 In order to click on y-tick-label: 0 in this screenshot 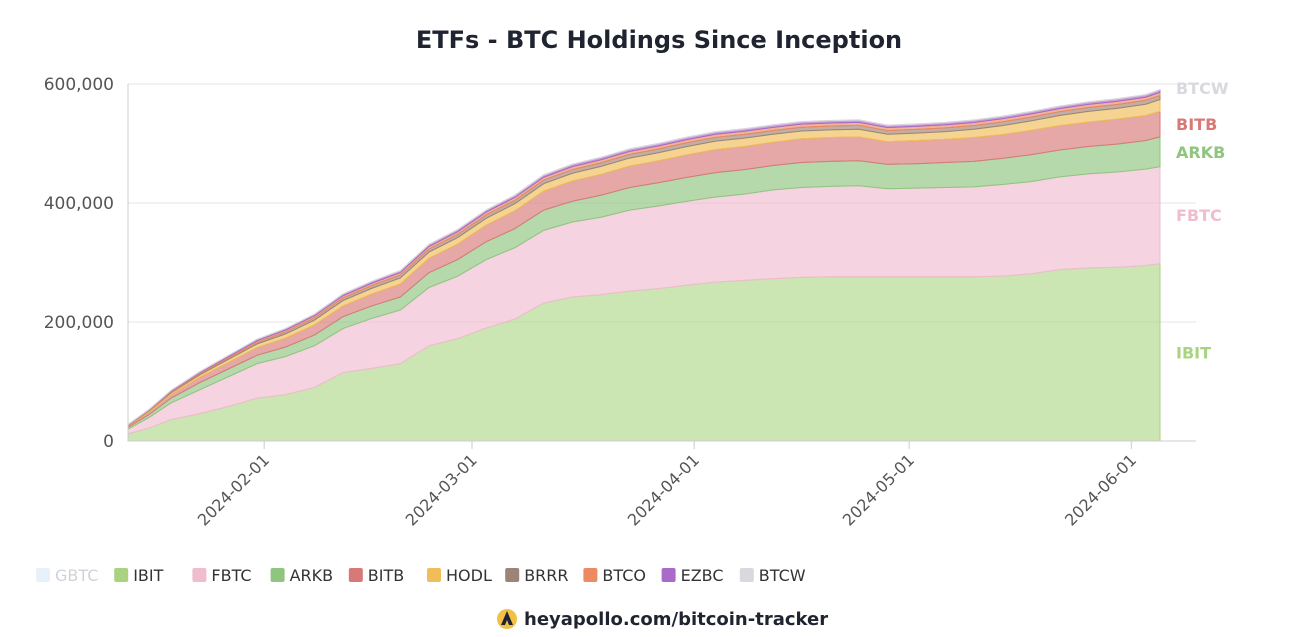, I will do `click(108, 442)`.